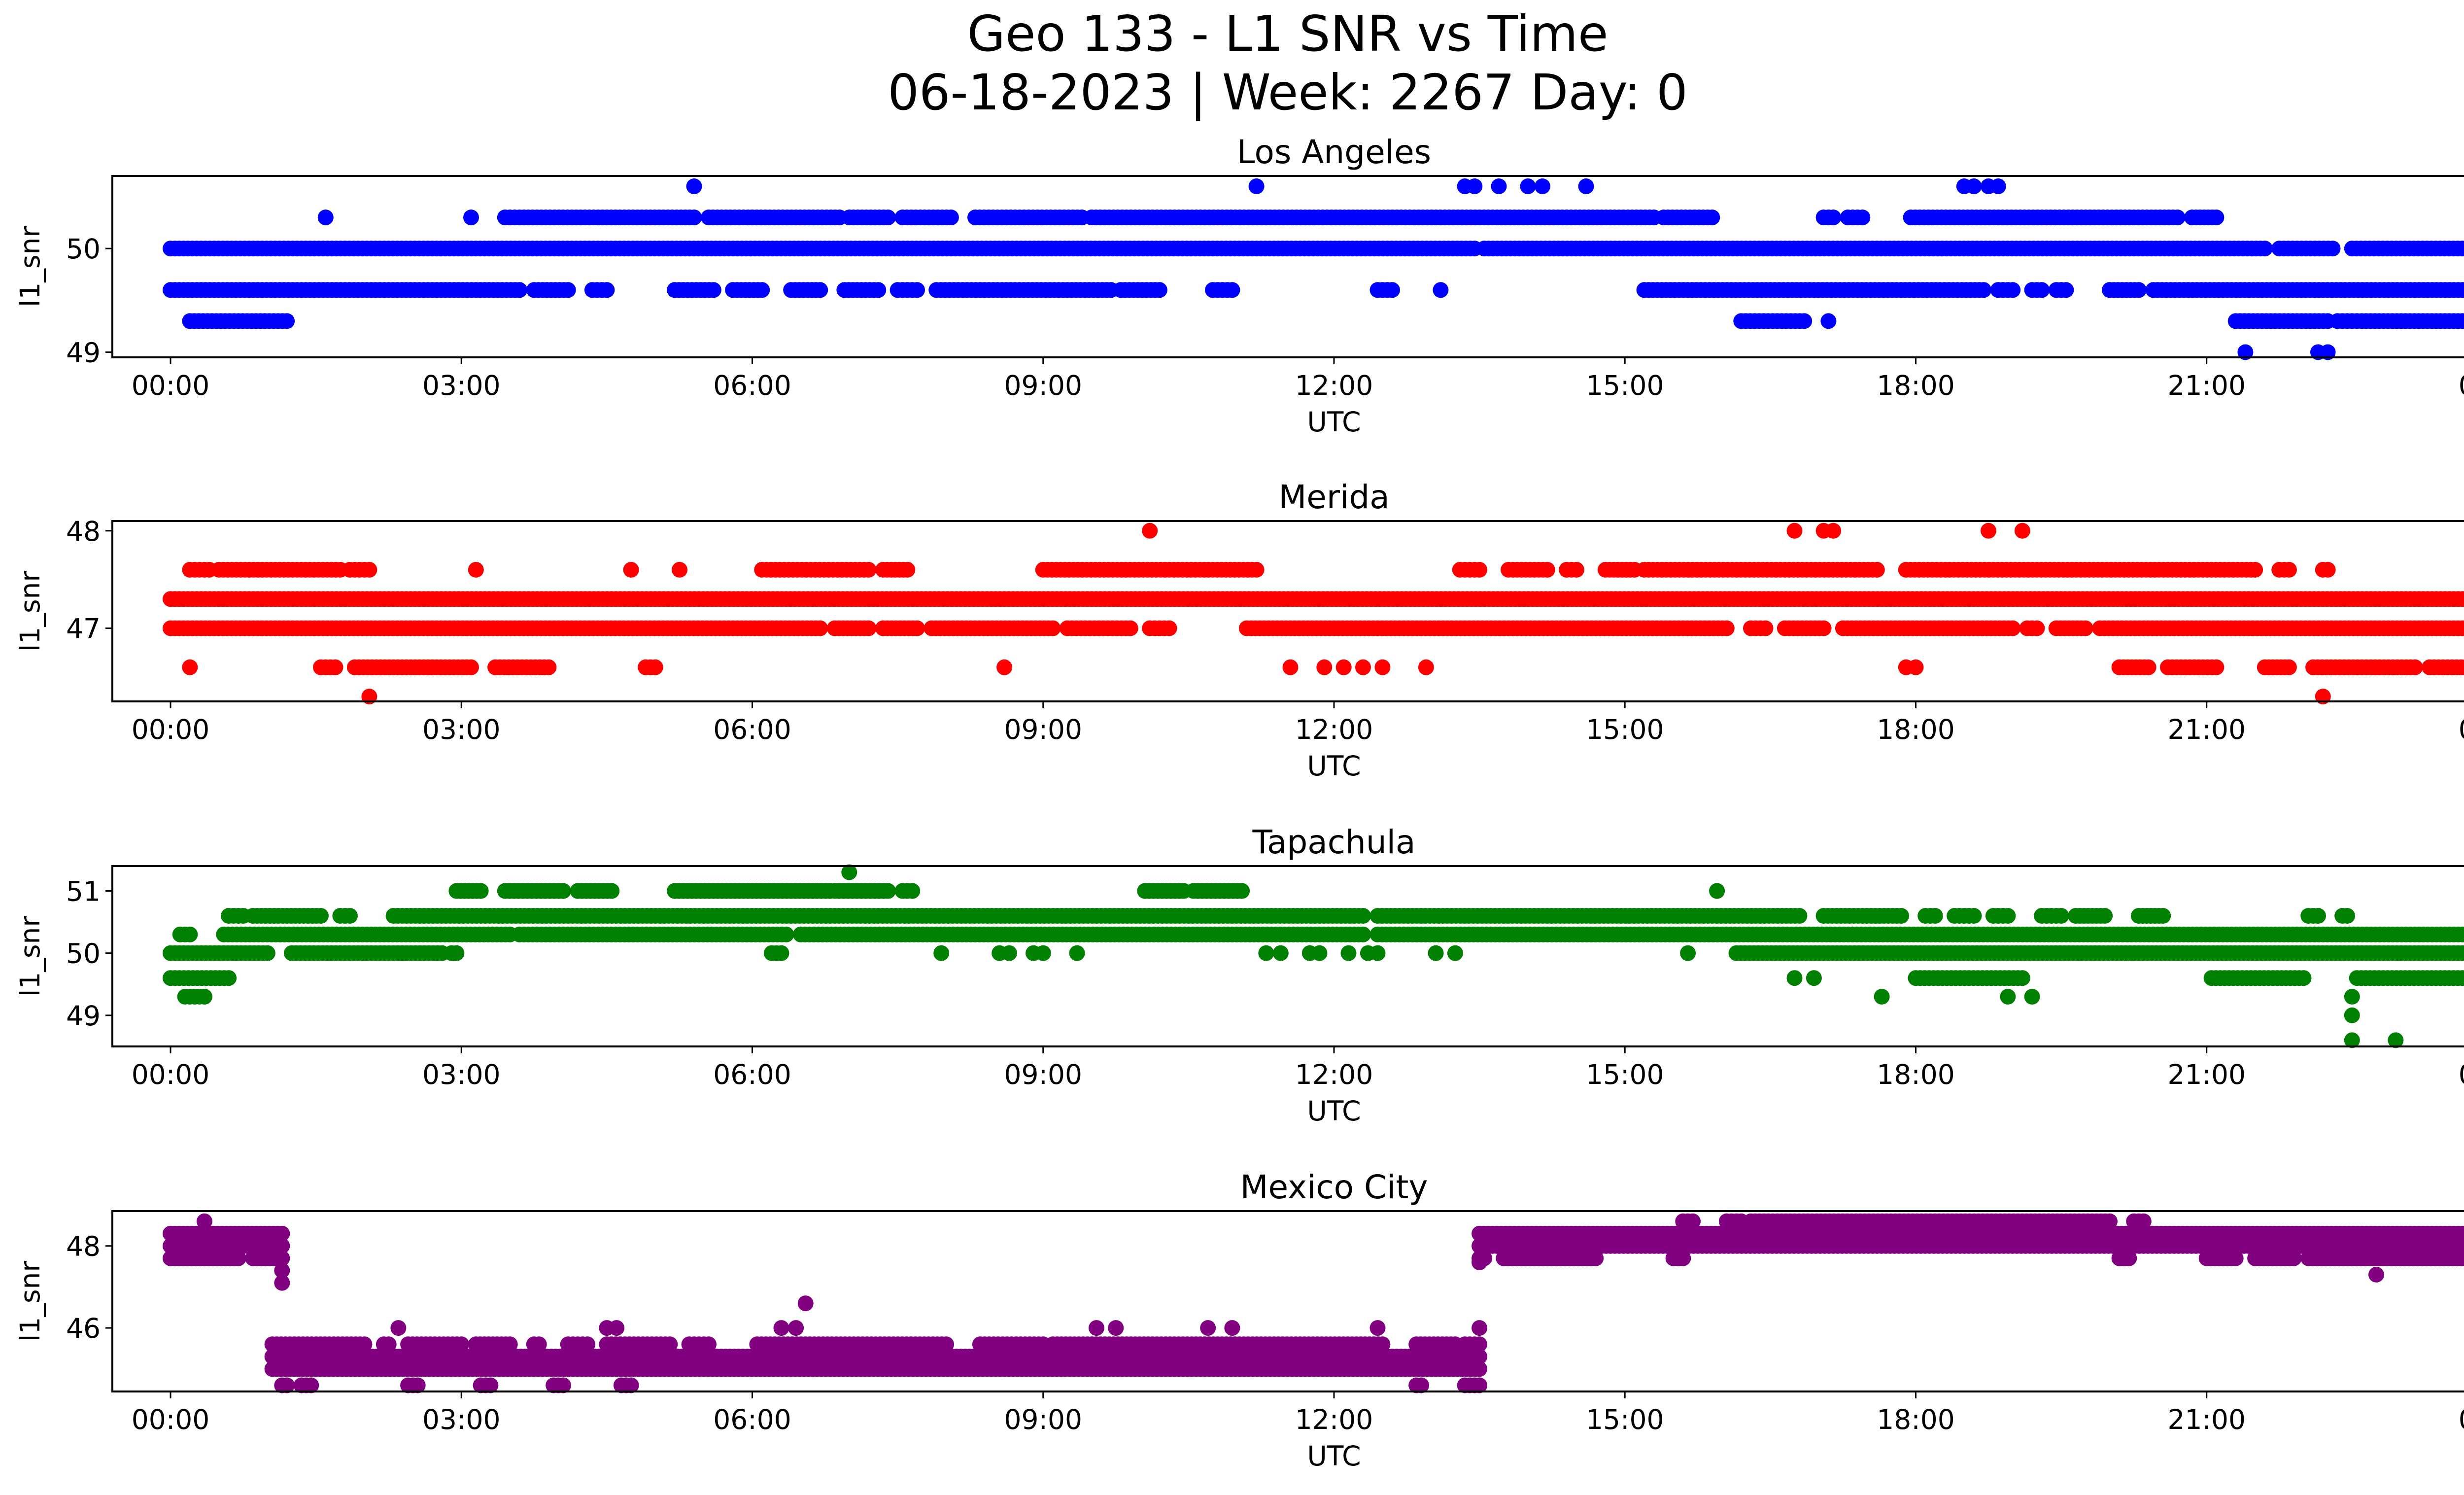 This screenshot has height=1495, width=2464. What do you see at coordinates (1334, 1187) in the screenshot?
I see `subplot-title: Mexico City` at bounding box center [1334, 1187].